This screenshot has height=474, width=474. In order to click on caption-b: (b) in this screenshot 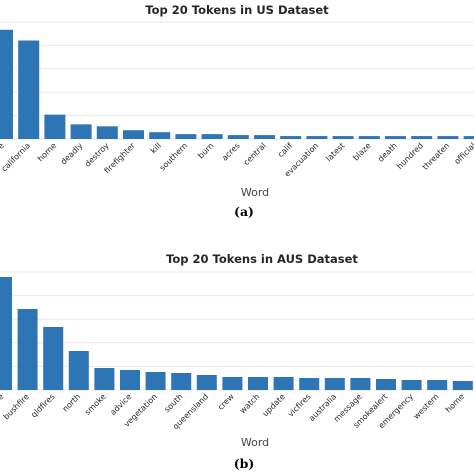, I will do `click(244, 463)`.